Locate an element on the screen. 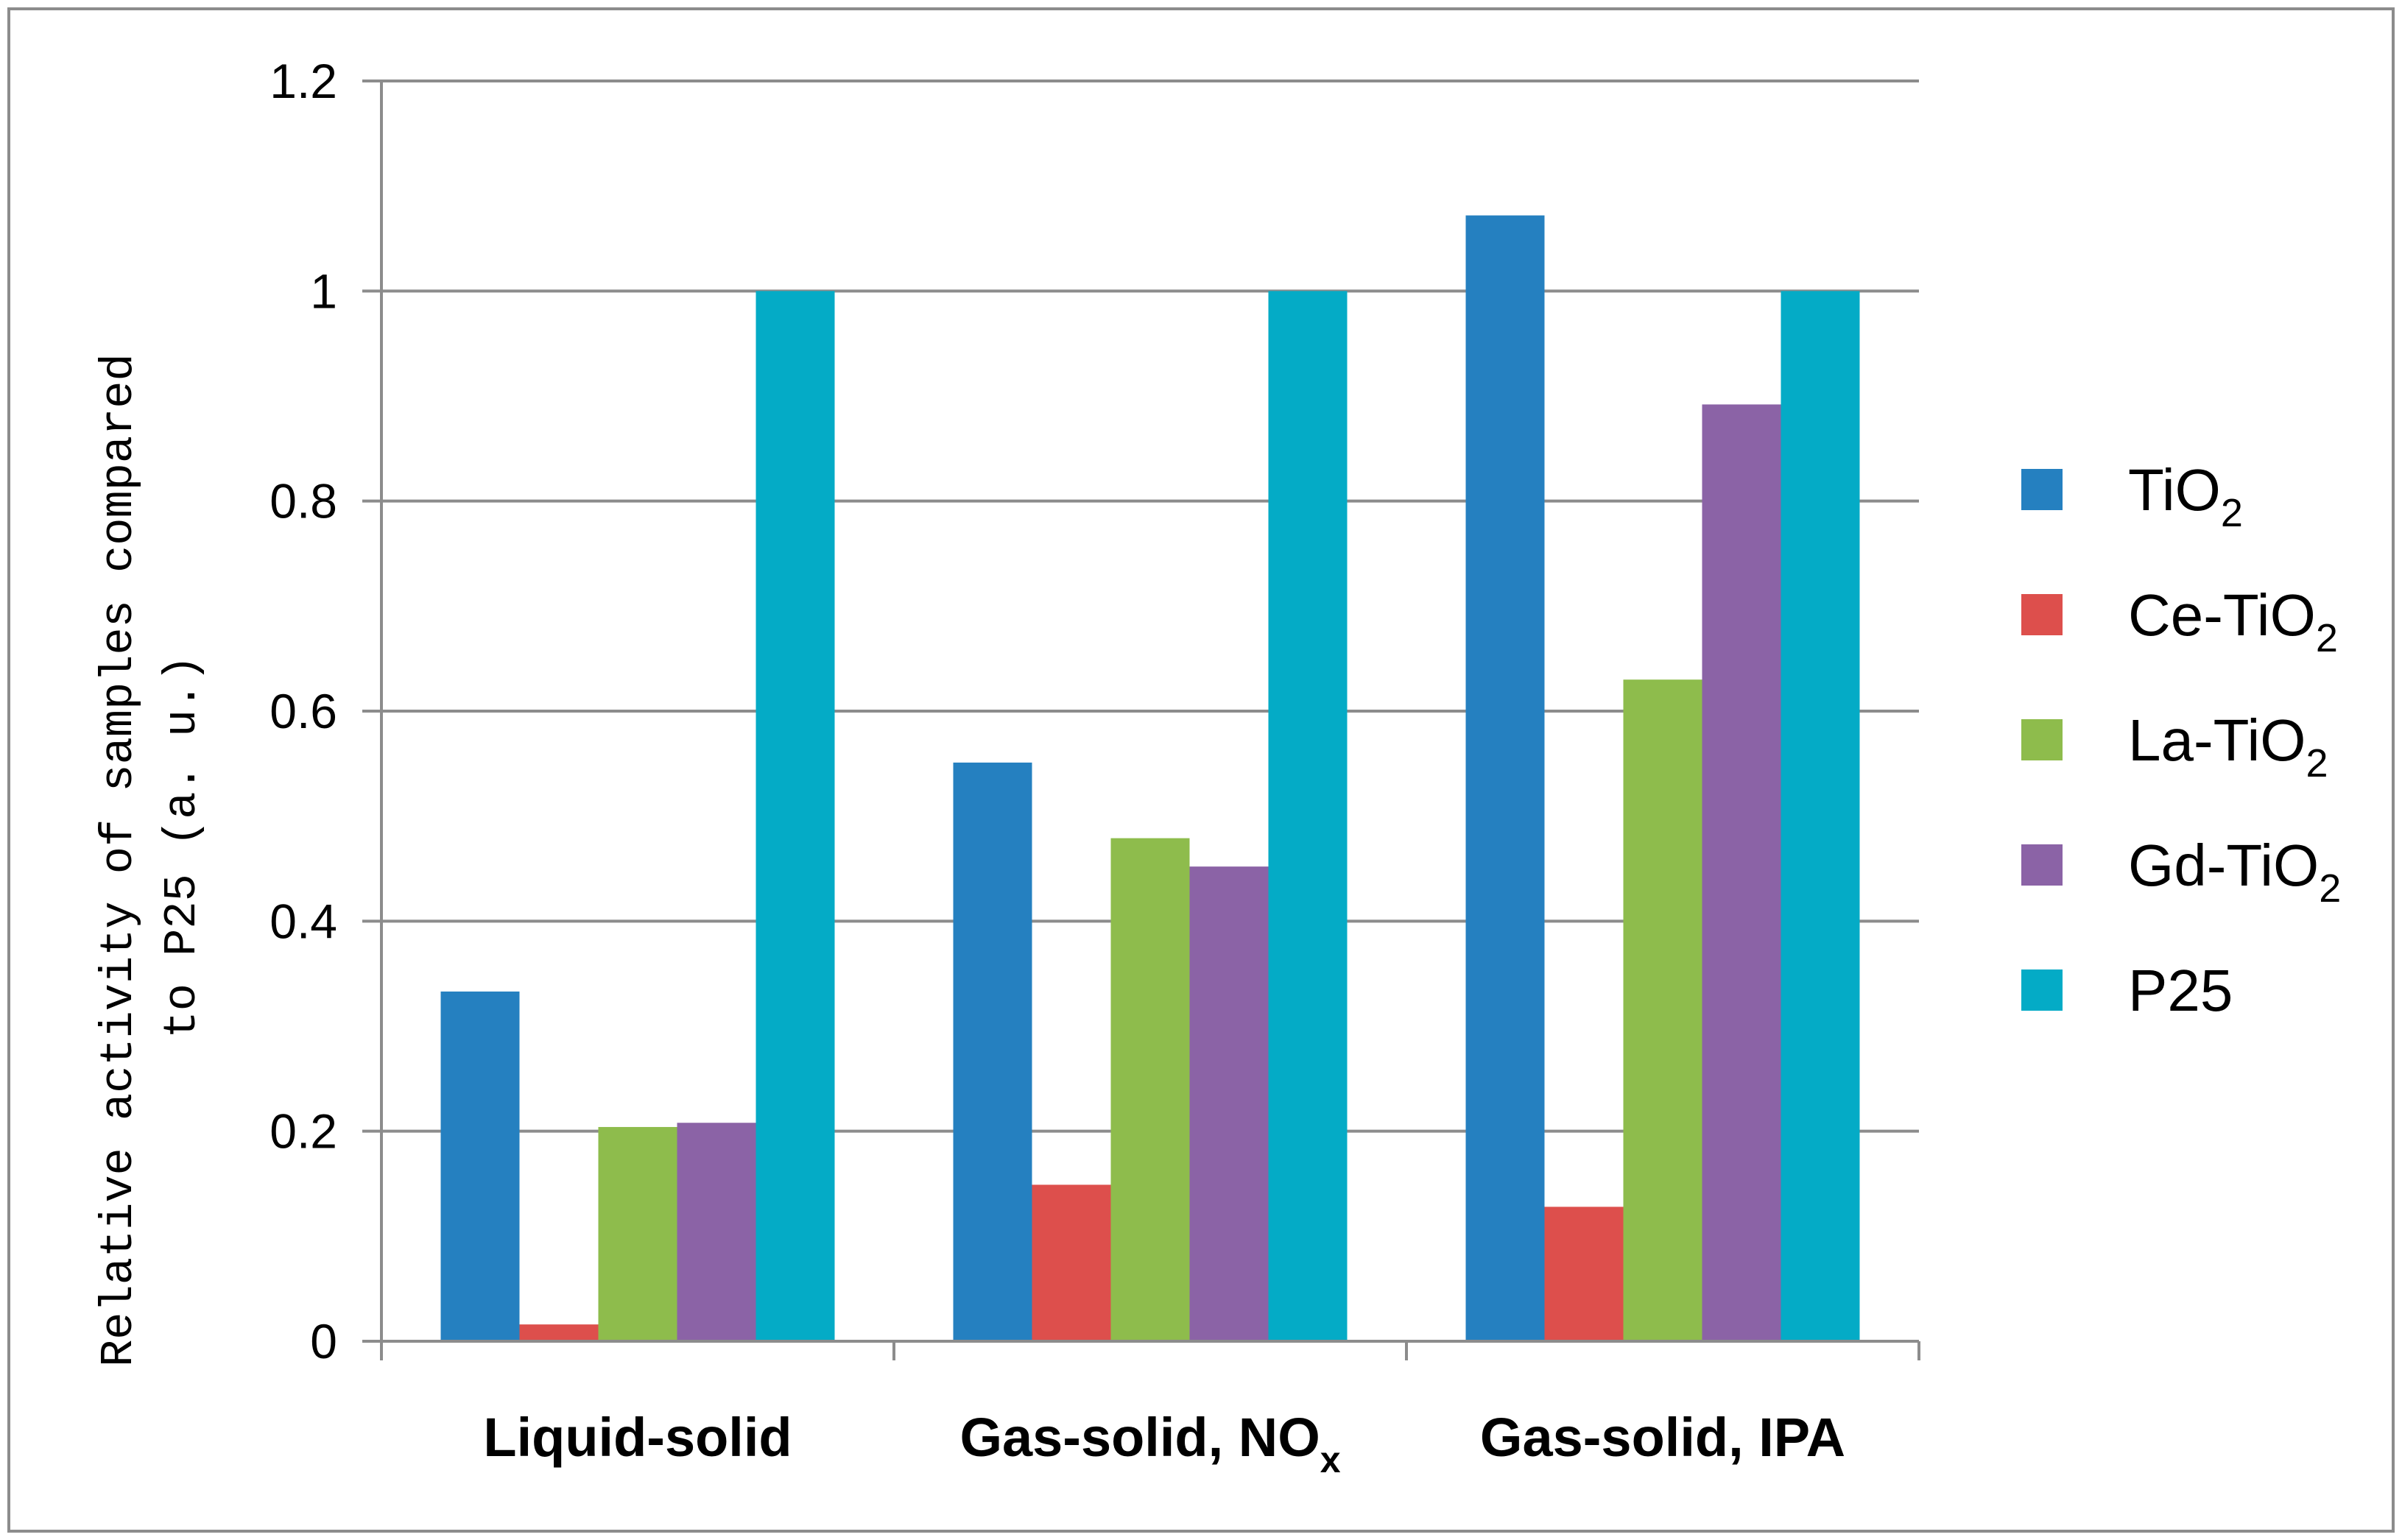 The height and width of the screenshot is (1540, 2402). x-category-label: Gas-solid, IPA is located at coordinates (1662, 1437).